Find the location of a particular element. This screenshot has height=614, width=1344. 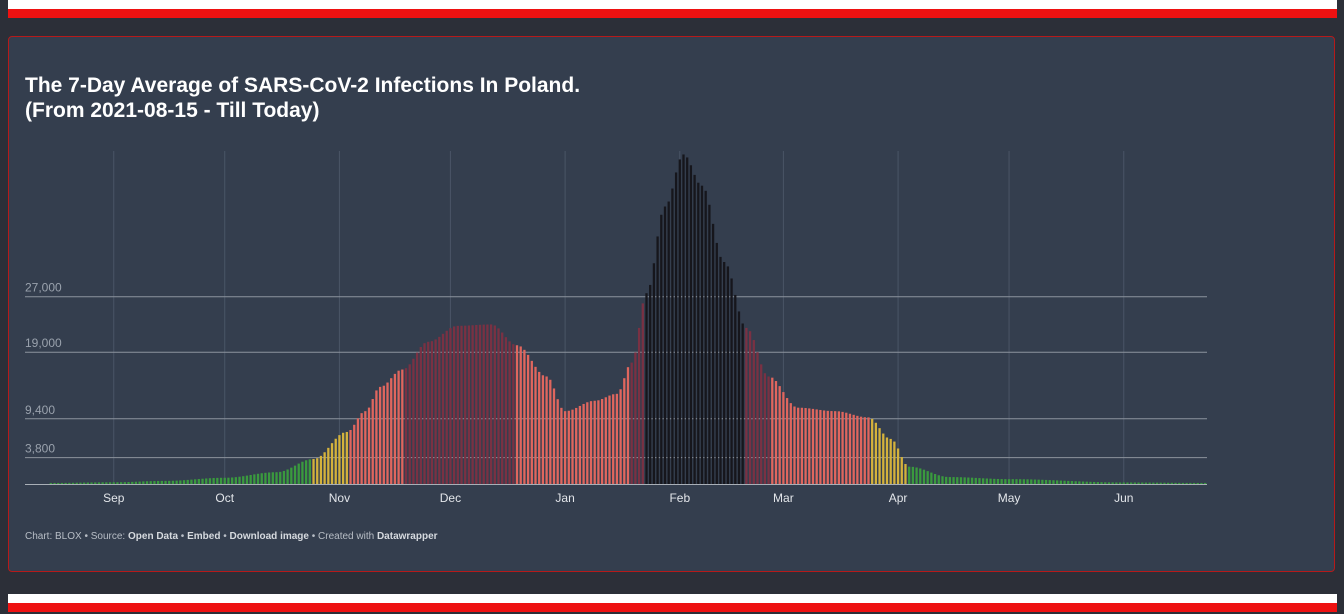

embed-link: Embed is located at coordinates (204, 536).